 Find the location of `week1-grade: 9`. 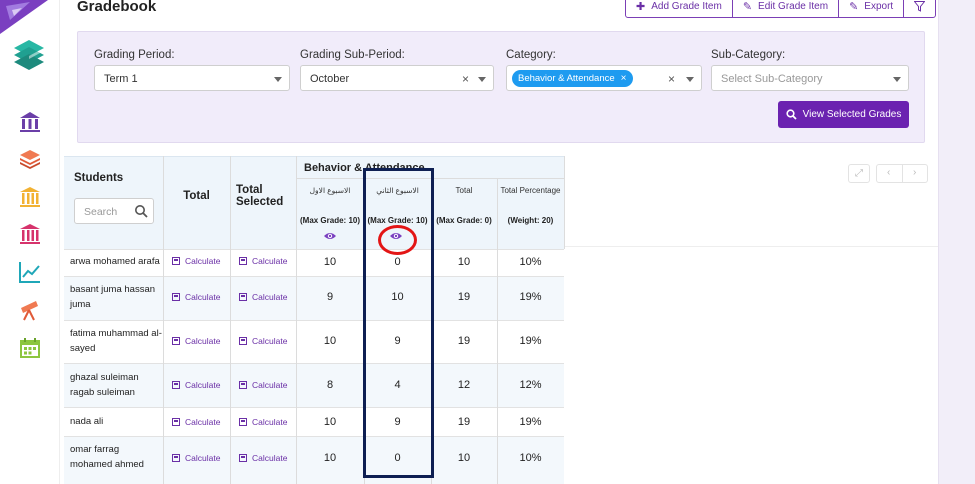

week1-grade: 9 is located at coordinates (330, 297).